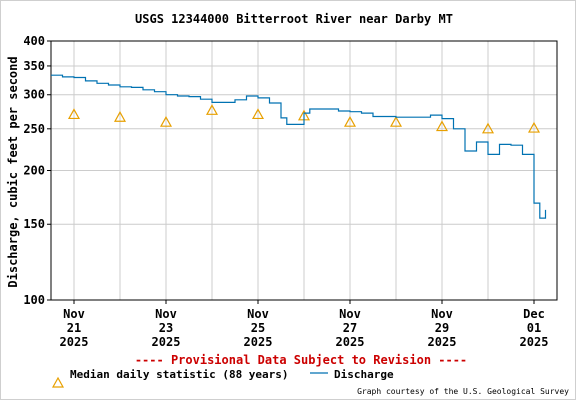 The height and width of the screenshot is (400, 576). Describe the element at coordinates (364, 374) in the screenshot. I see `discharge-legend-label: Discharge` at that location.